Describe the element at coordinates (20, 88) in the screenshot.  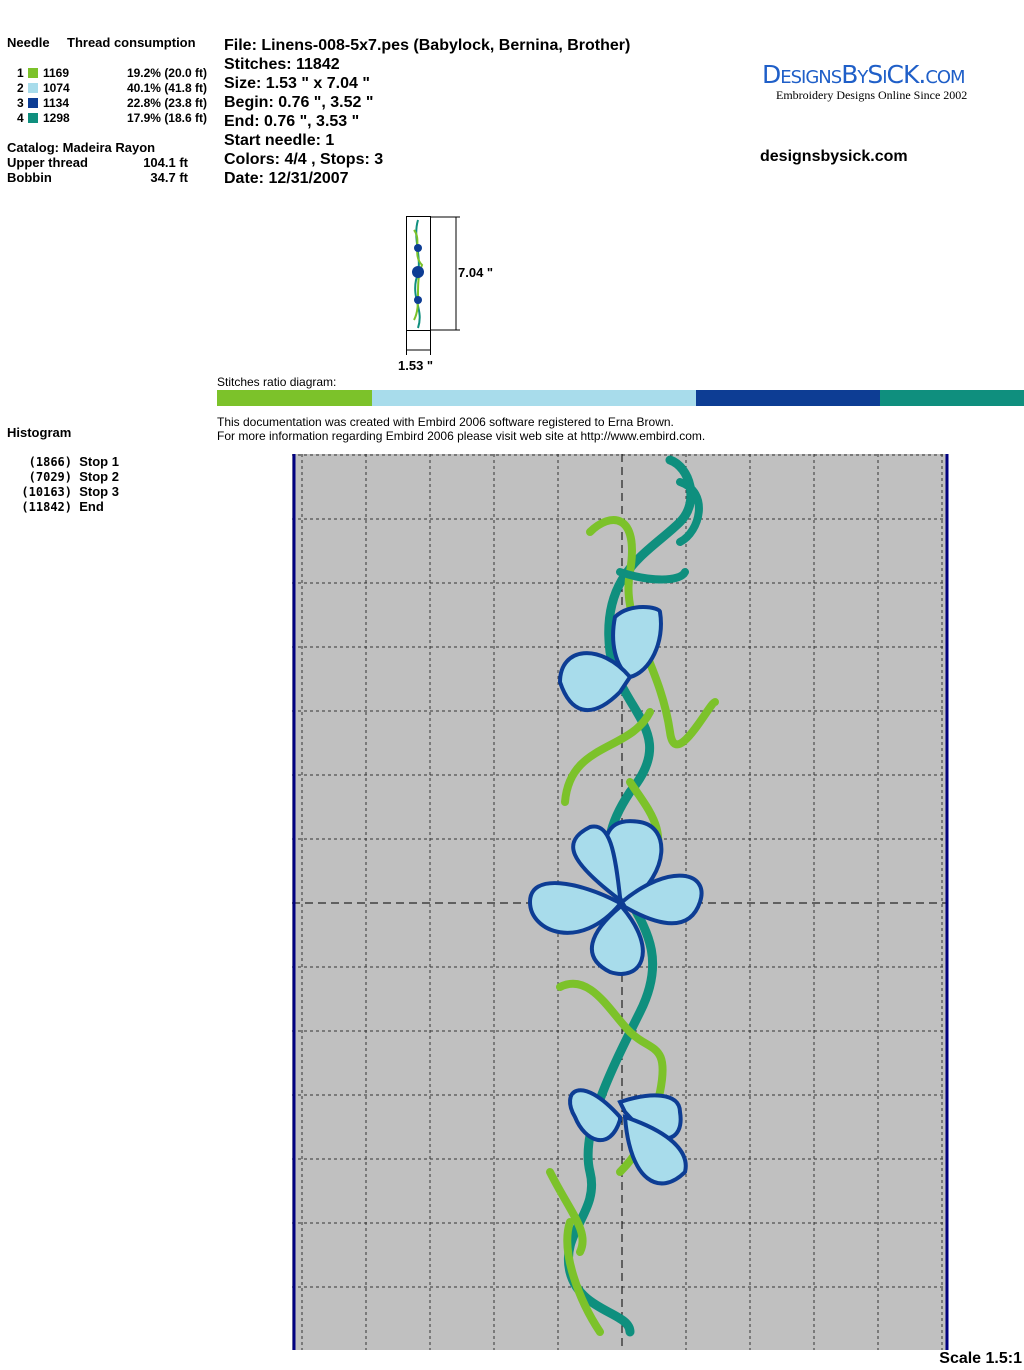
I see `needle-number: 2` at that location.